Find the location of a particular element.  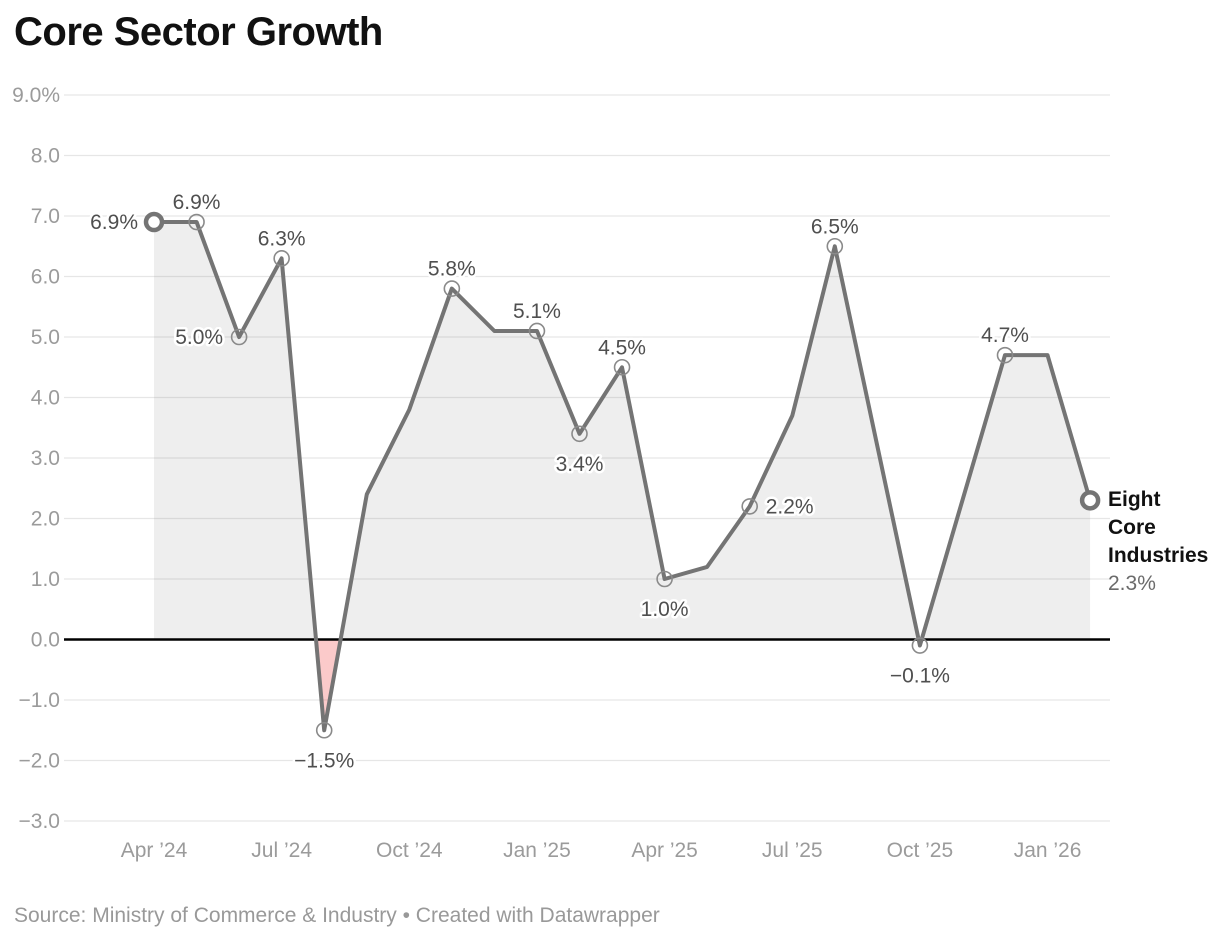

x-tick-label: Jan ’26 is located at coordinates (1048, 850).